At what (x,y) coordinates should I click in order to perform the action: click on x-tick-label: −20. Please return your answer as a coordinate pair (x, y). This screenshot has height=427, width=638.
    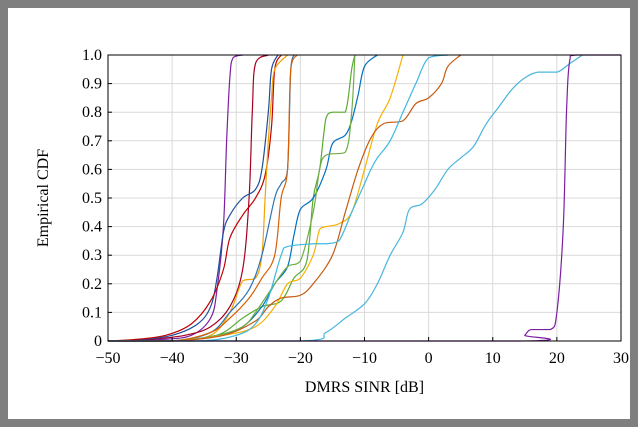
    Looking at the image, I should click on (300, 358).